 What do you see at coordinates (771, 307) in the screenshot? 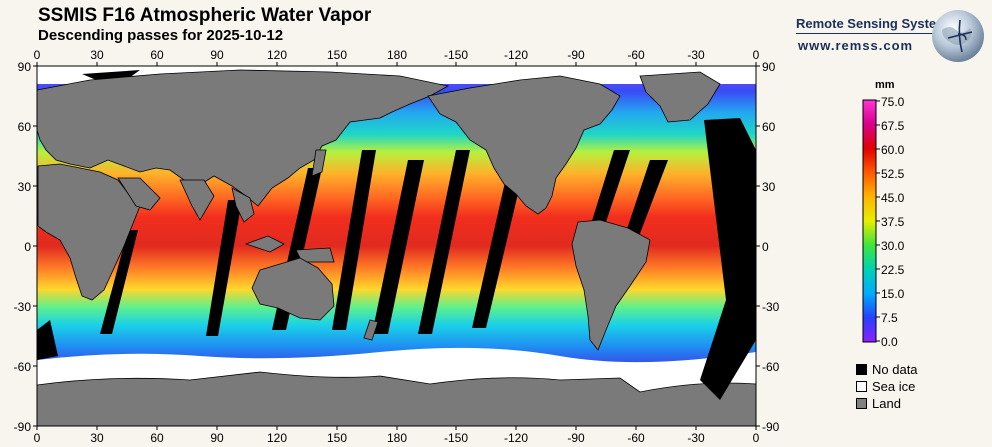
I see `lat-tick-right: -30` at bounding box center [771, 307].